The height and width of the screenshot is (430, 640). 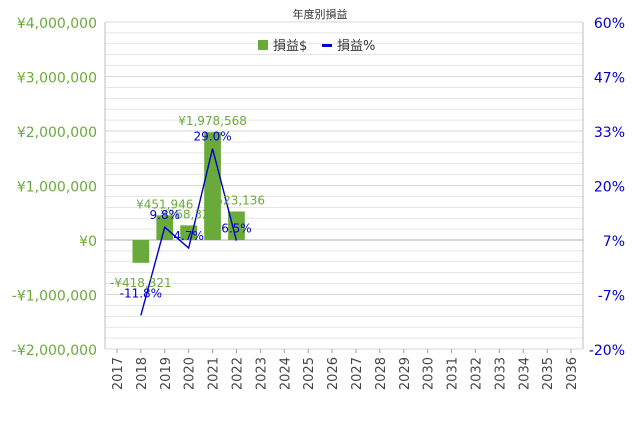 What do you see at coordinates (141, 293) in the screenshot?
I see `line-data-label: -11.8%` at bounding box center [141, 293].